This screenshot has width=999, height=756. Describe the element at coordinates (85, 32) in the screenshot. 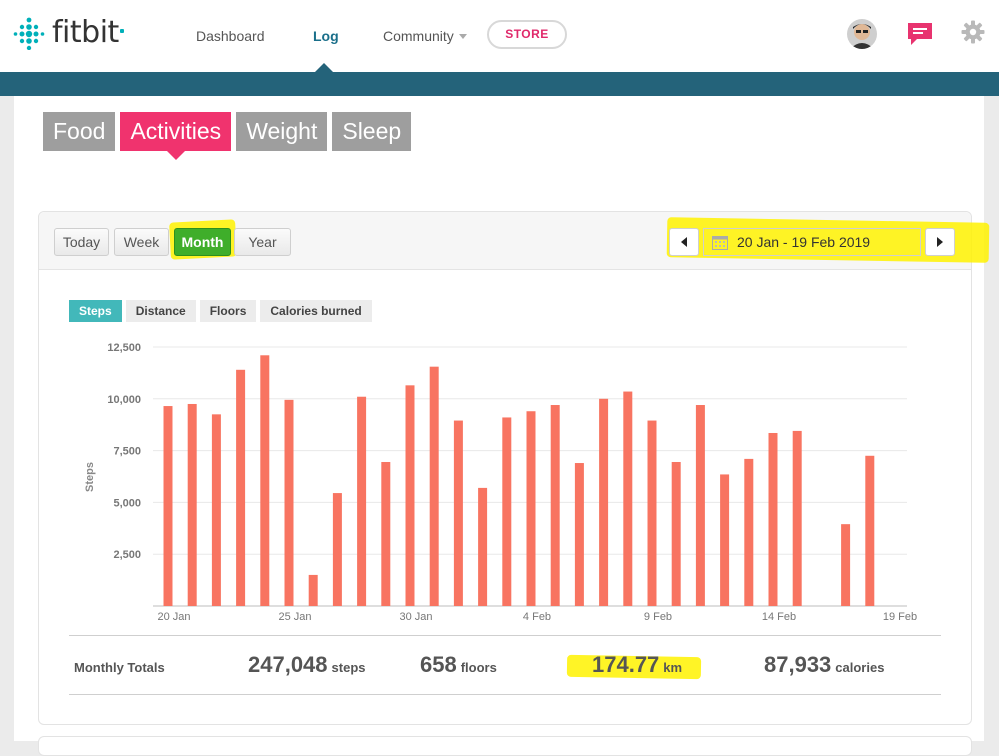

I see `brand-name: fitbit` at that location.